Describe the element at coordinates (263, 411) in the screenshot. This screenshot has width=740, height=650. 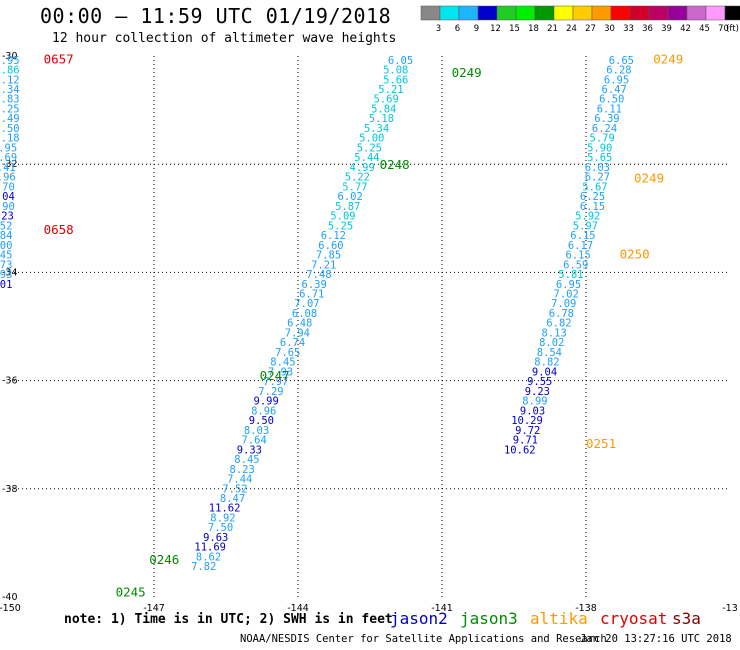
I see `wave-height-label: 8.96` at that location.